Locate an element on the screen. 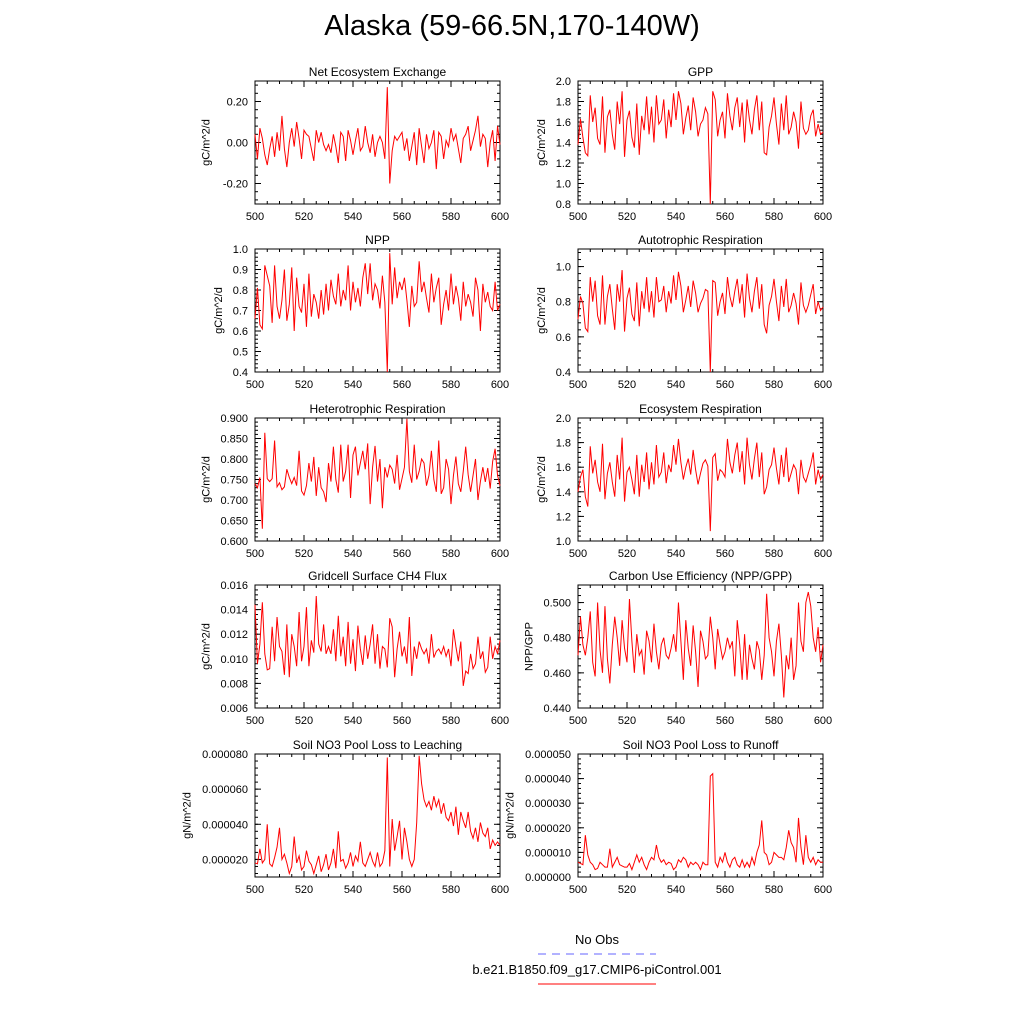 This screenshot has height=1024, width=1024. panel-title: NPP is located at coordinates (377, 240).